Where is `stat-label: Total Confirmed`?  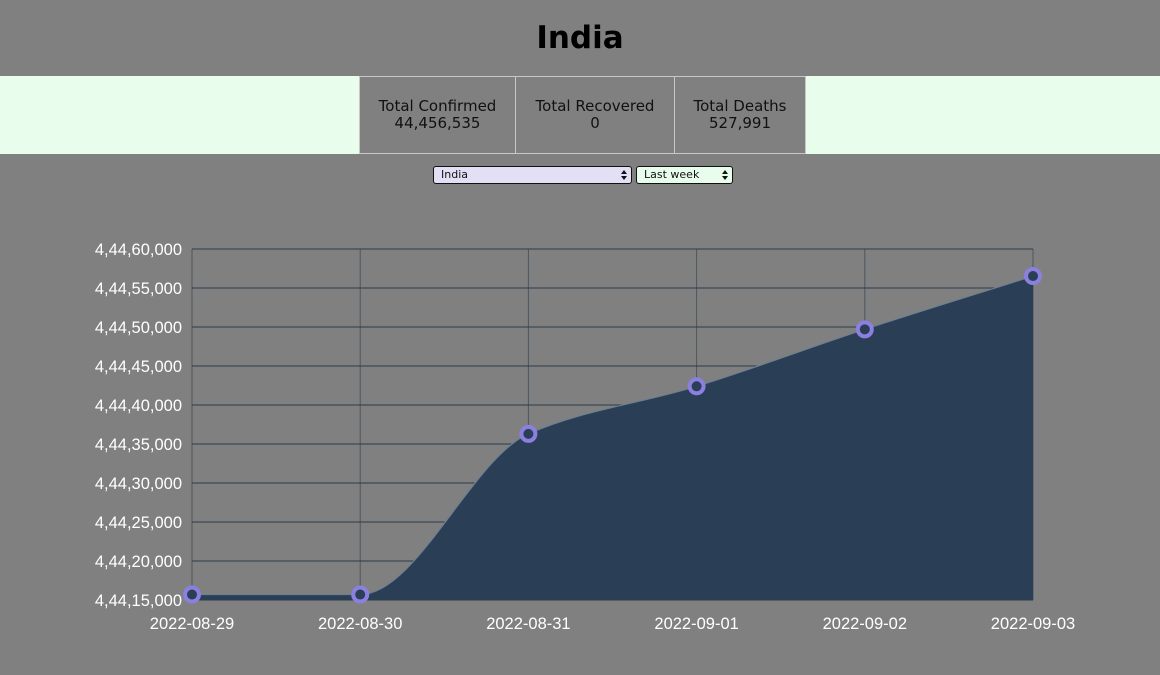 stat-label: Total Confirmed is located at coordinates (437, 106).